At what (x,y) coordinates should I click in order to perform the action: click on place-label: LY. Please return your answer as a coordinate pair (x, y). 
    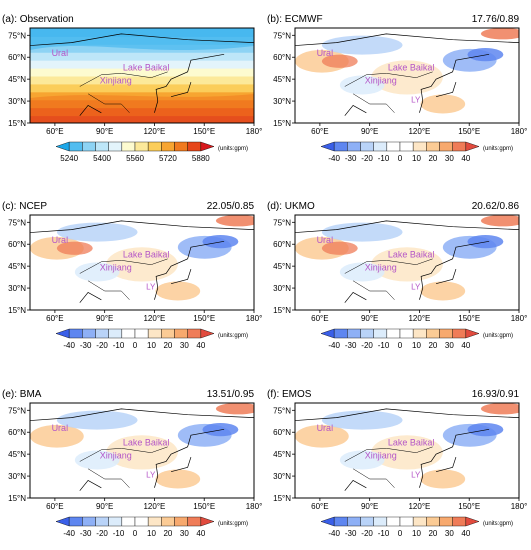
    Looking at the image, I should click on (151, 287).